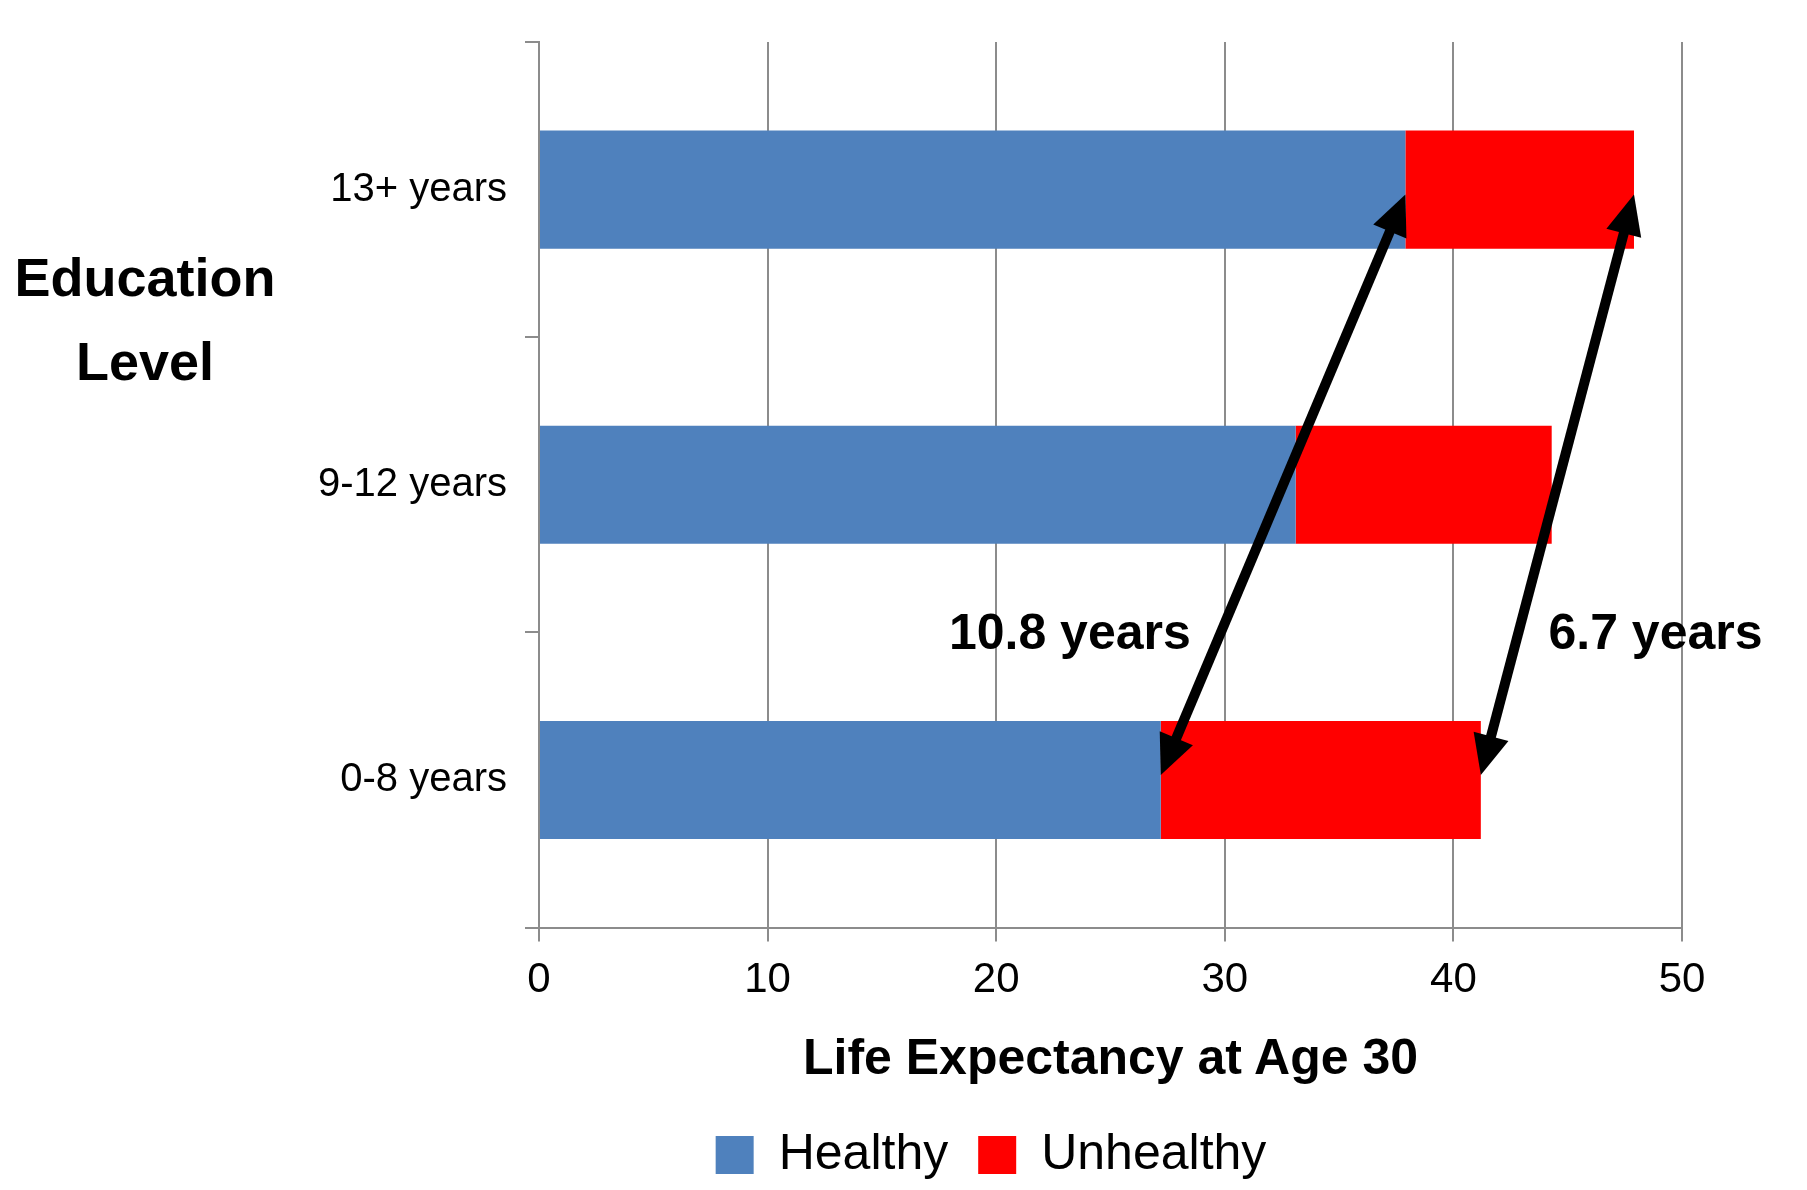 The width and height of the screenshot is (1807, 1190). Describe the element at coordinates (412, 481) in the screenshot. I see `y-tick-label: 9-12 years` at that location.